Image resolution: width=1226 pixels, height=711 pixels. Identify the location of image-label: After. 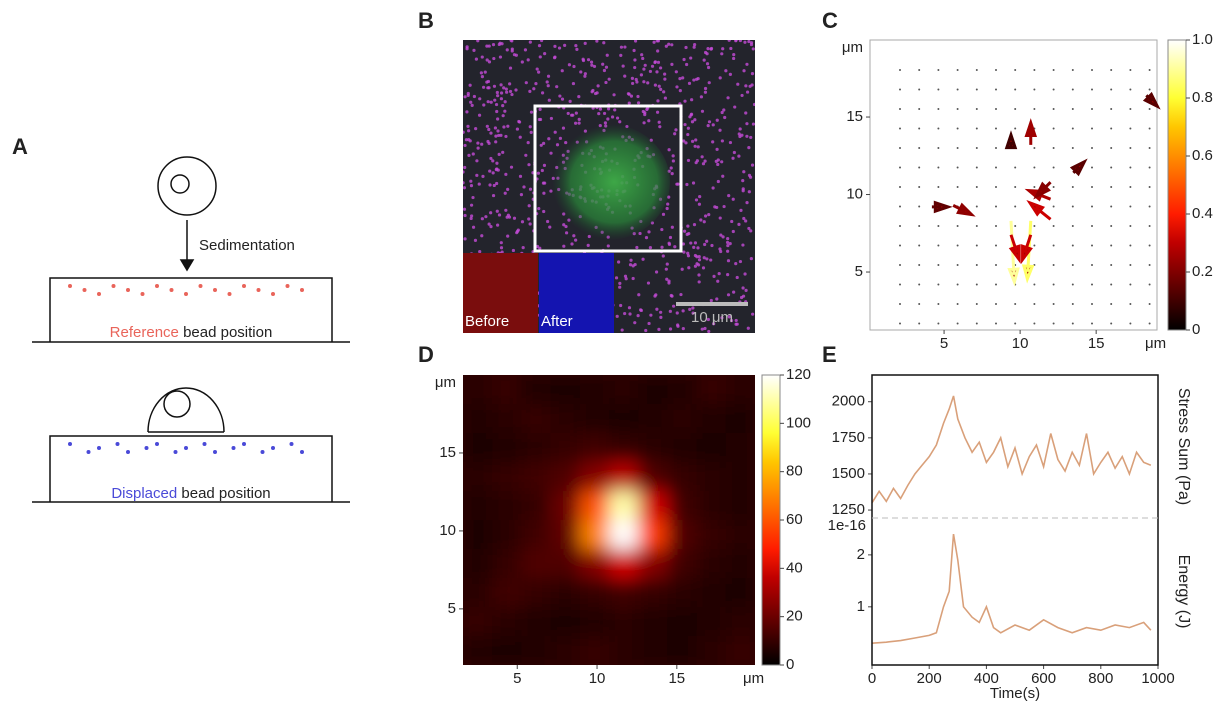
(557, 321).